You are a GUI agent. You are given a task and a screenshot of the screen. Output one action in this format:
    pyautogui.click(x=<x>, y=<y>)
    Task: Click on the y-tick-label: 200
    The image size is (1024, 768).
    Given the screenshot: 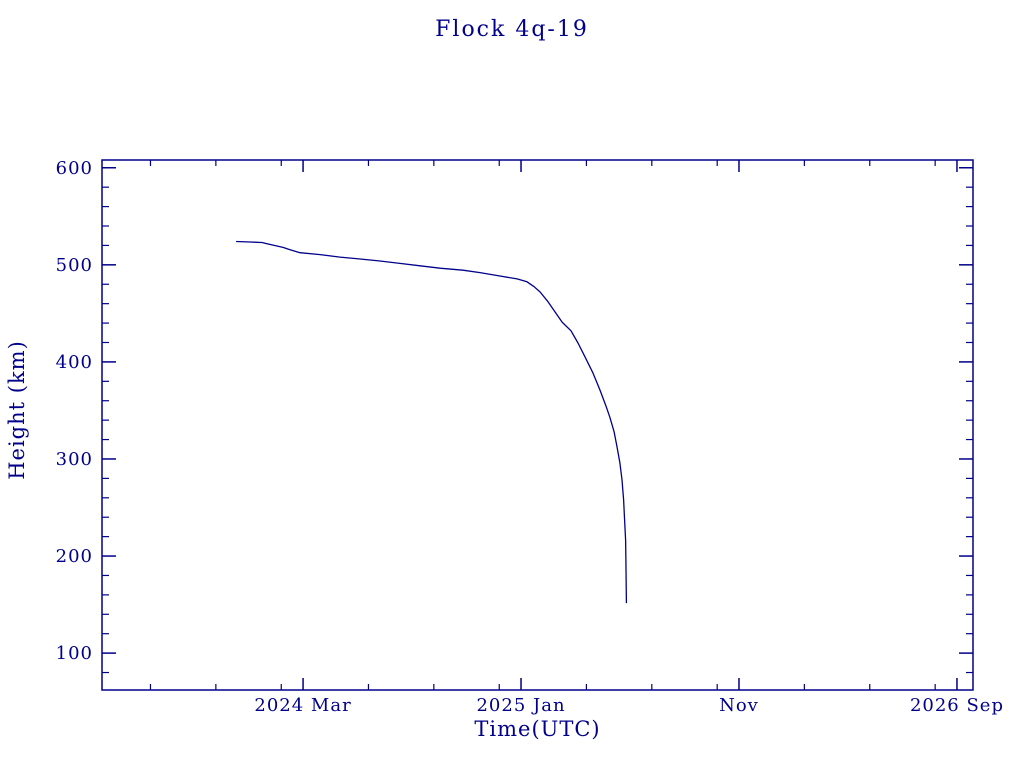 What is the action you would take?
    pyautogui.click(x=74, y=556)
    